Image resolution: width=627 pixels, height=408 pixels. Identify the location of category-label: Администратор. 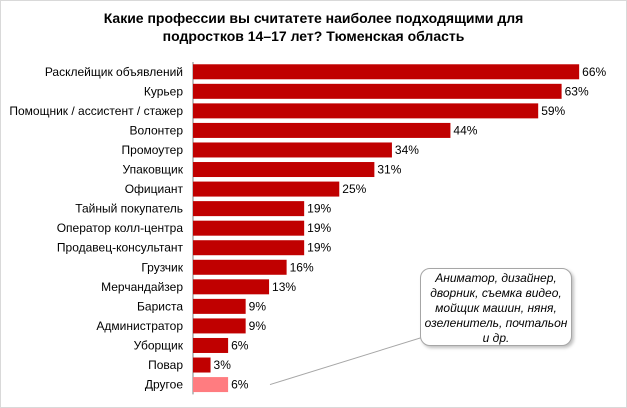
(139, 326).